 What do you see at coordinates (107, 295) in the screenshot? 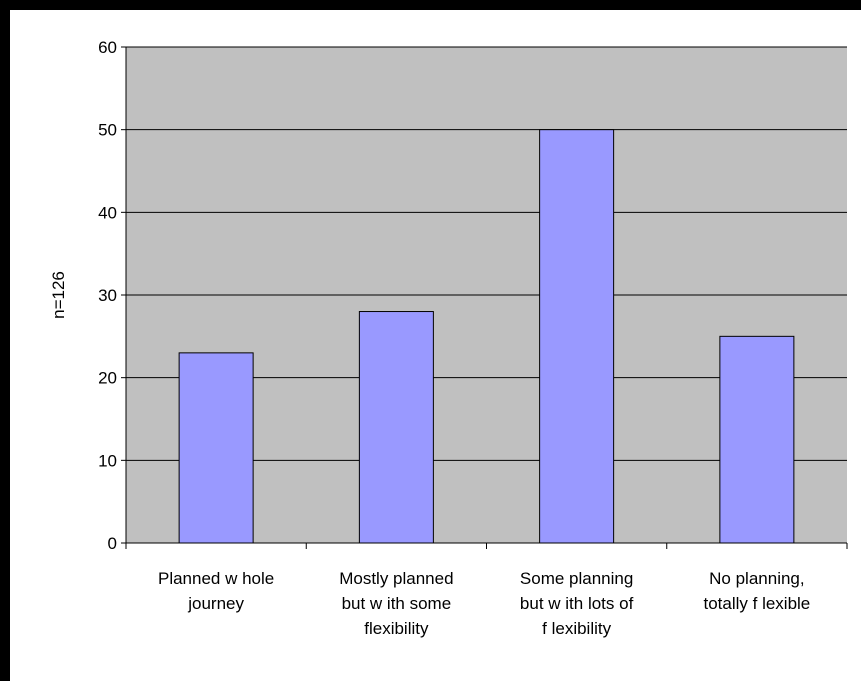
I see `y-tick-label: 30` at bounding box center [107, 295].